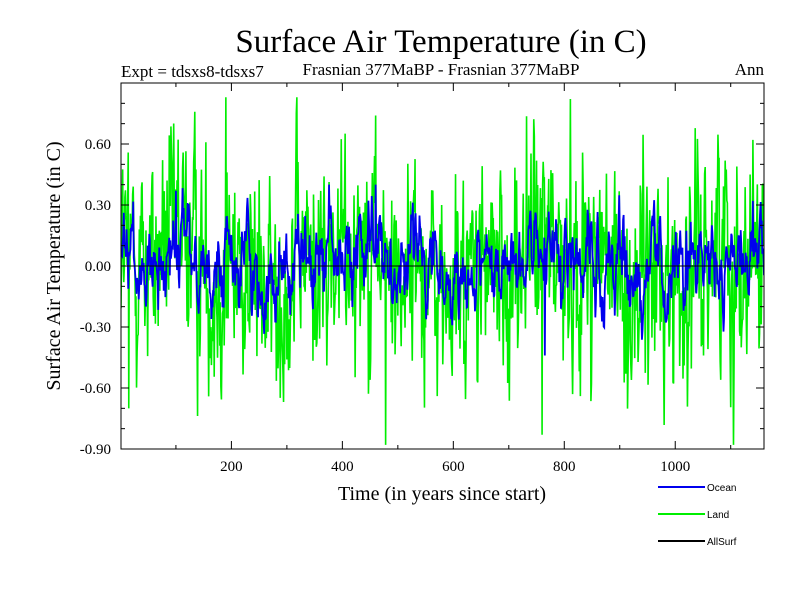 This screenshot has width=800, height=600. What do you see at coordinates (98, 145) in the screenshot?
I see `y-tick-label: 0.60` at bounding box center [98, 145].